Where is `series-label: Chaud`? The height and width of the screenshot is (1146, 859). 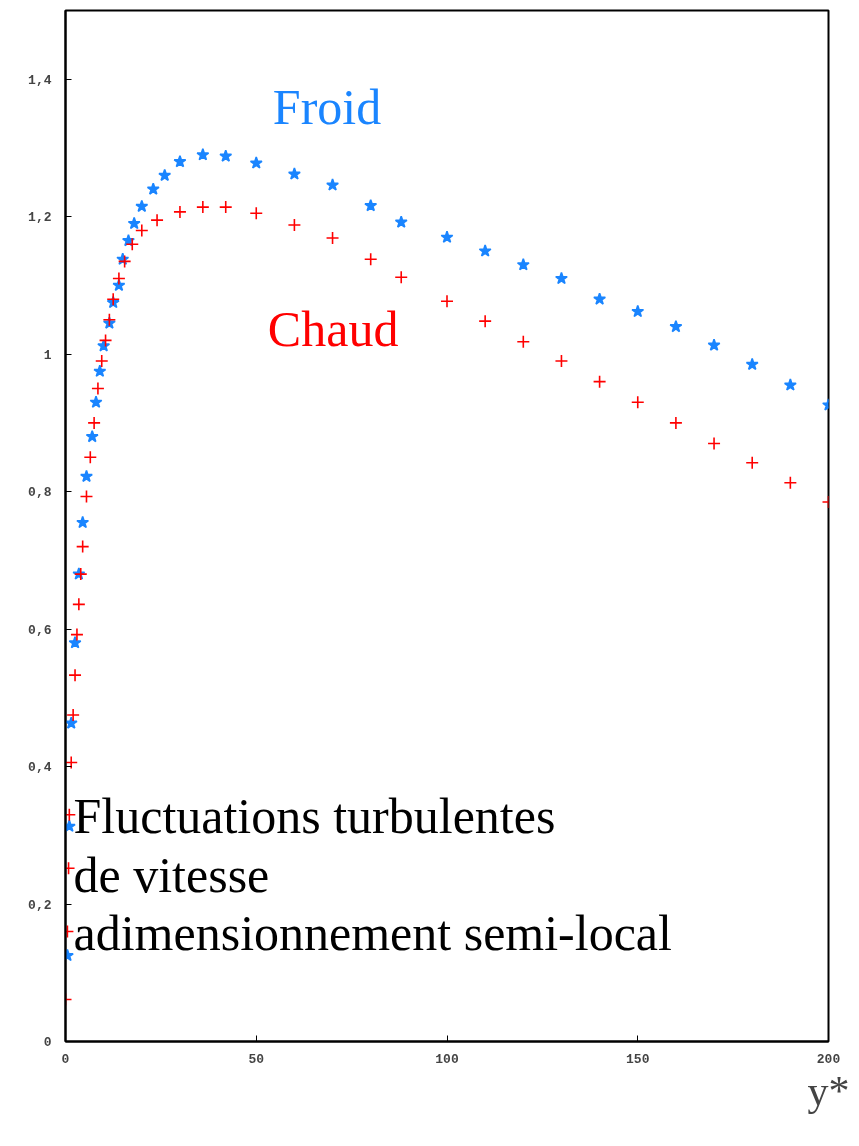
series-label: Chaud is located at coordinates (333, 329).